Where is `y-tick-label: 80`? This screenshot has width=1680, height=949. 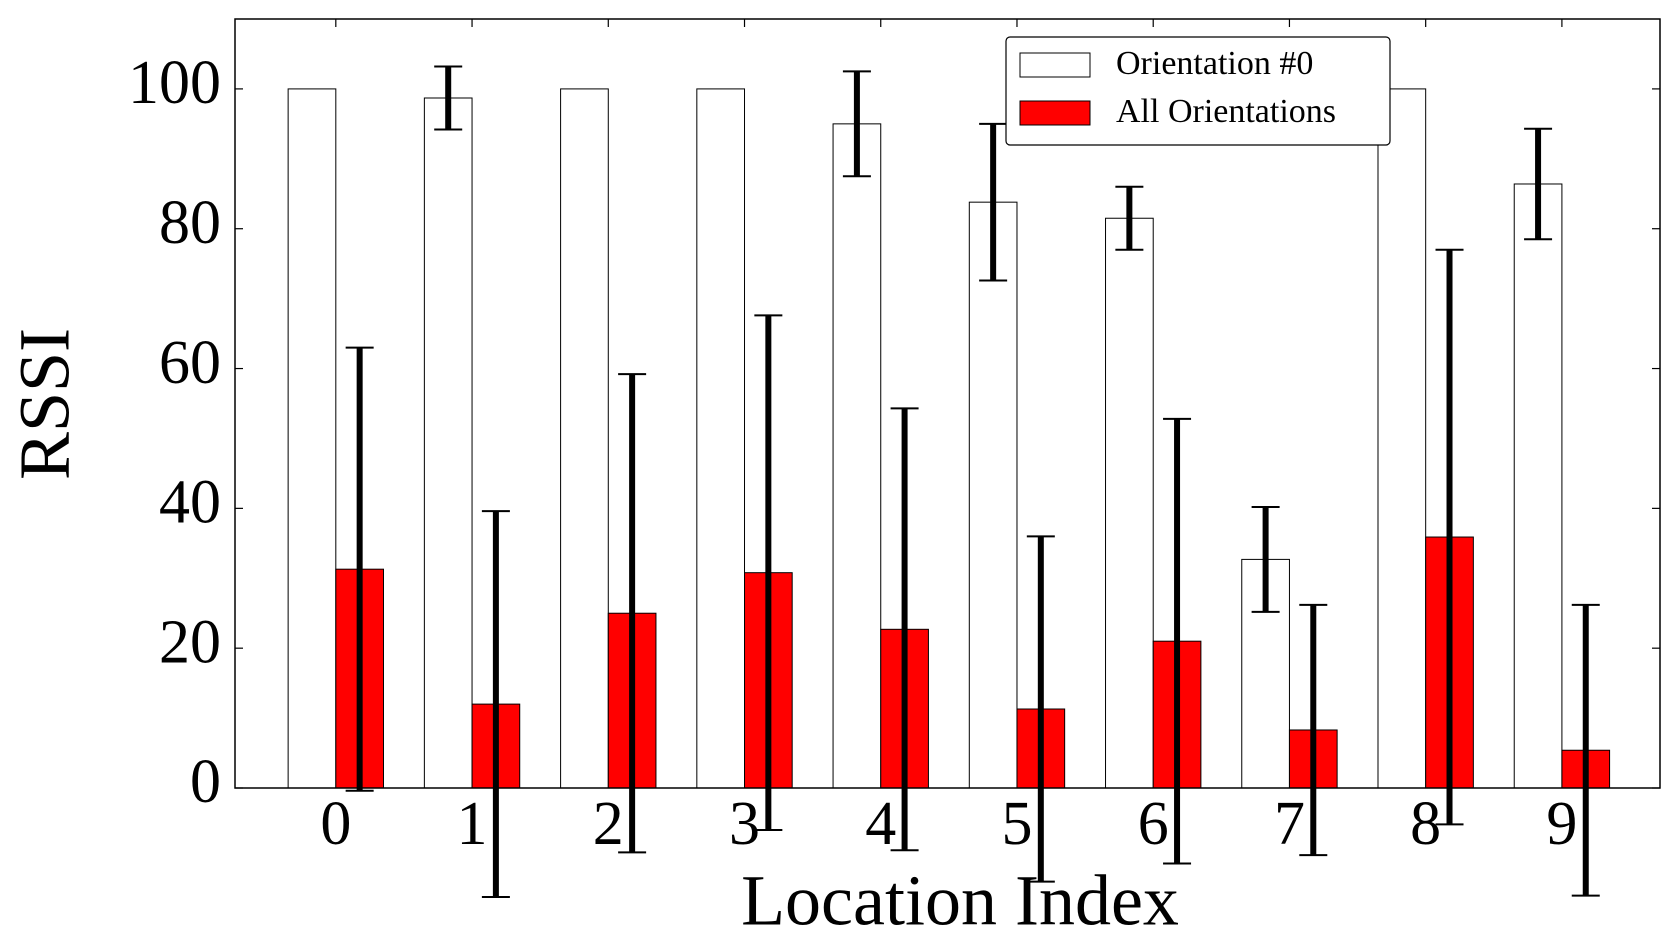 y-tick-label: 80 is located at coordinates (190, 223).